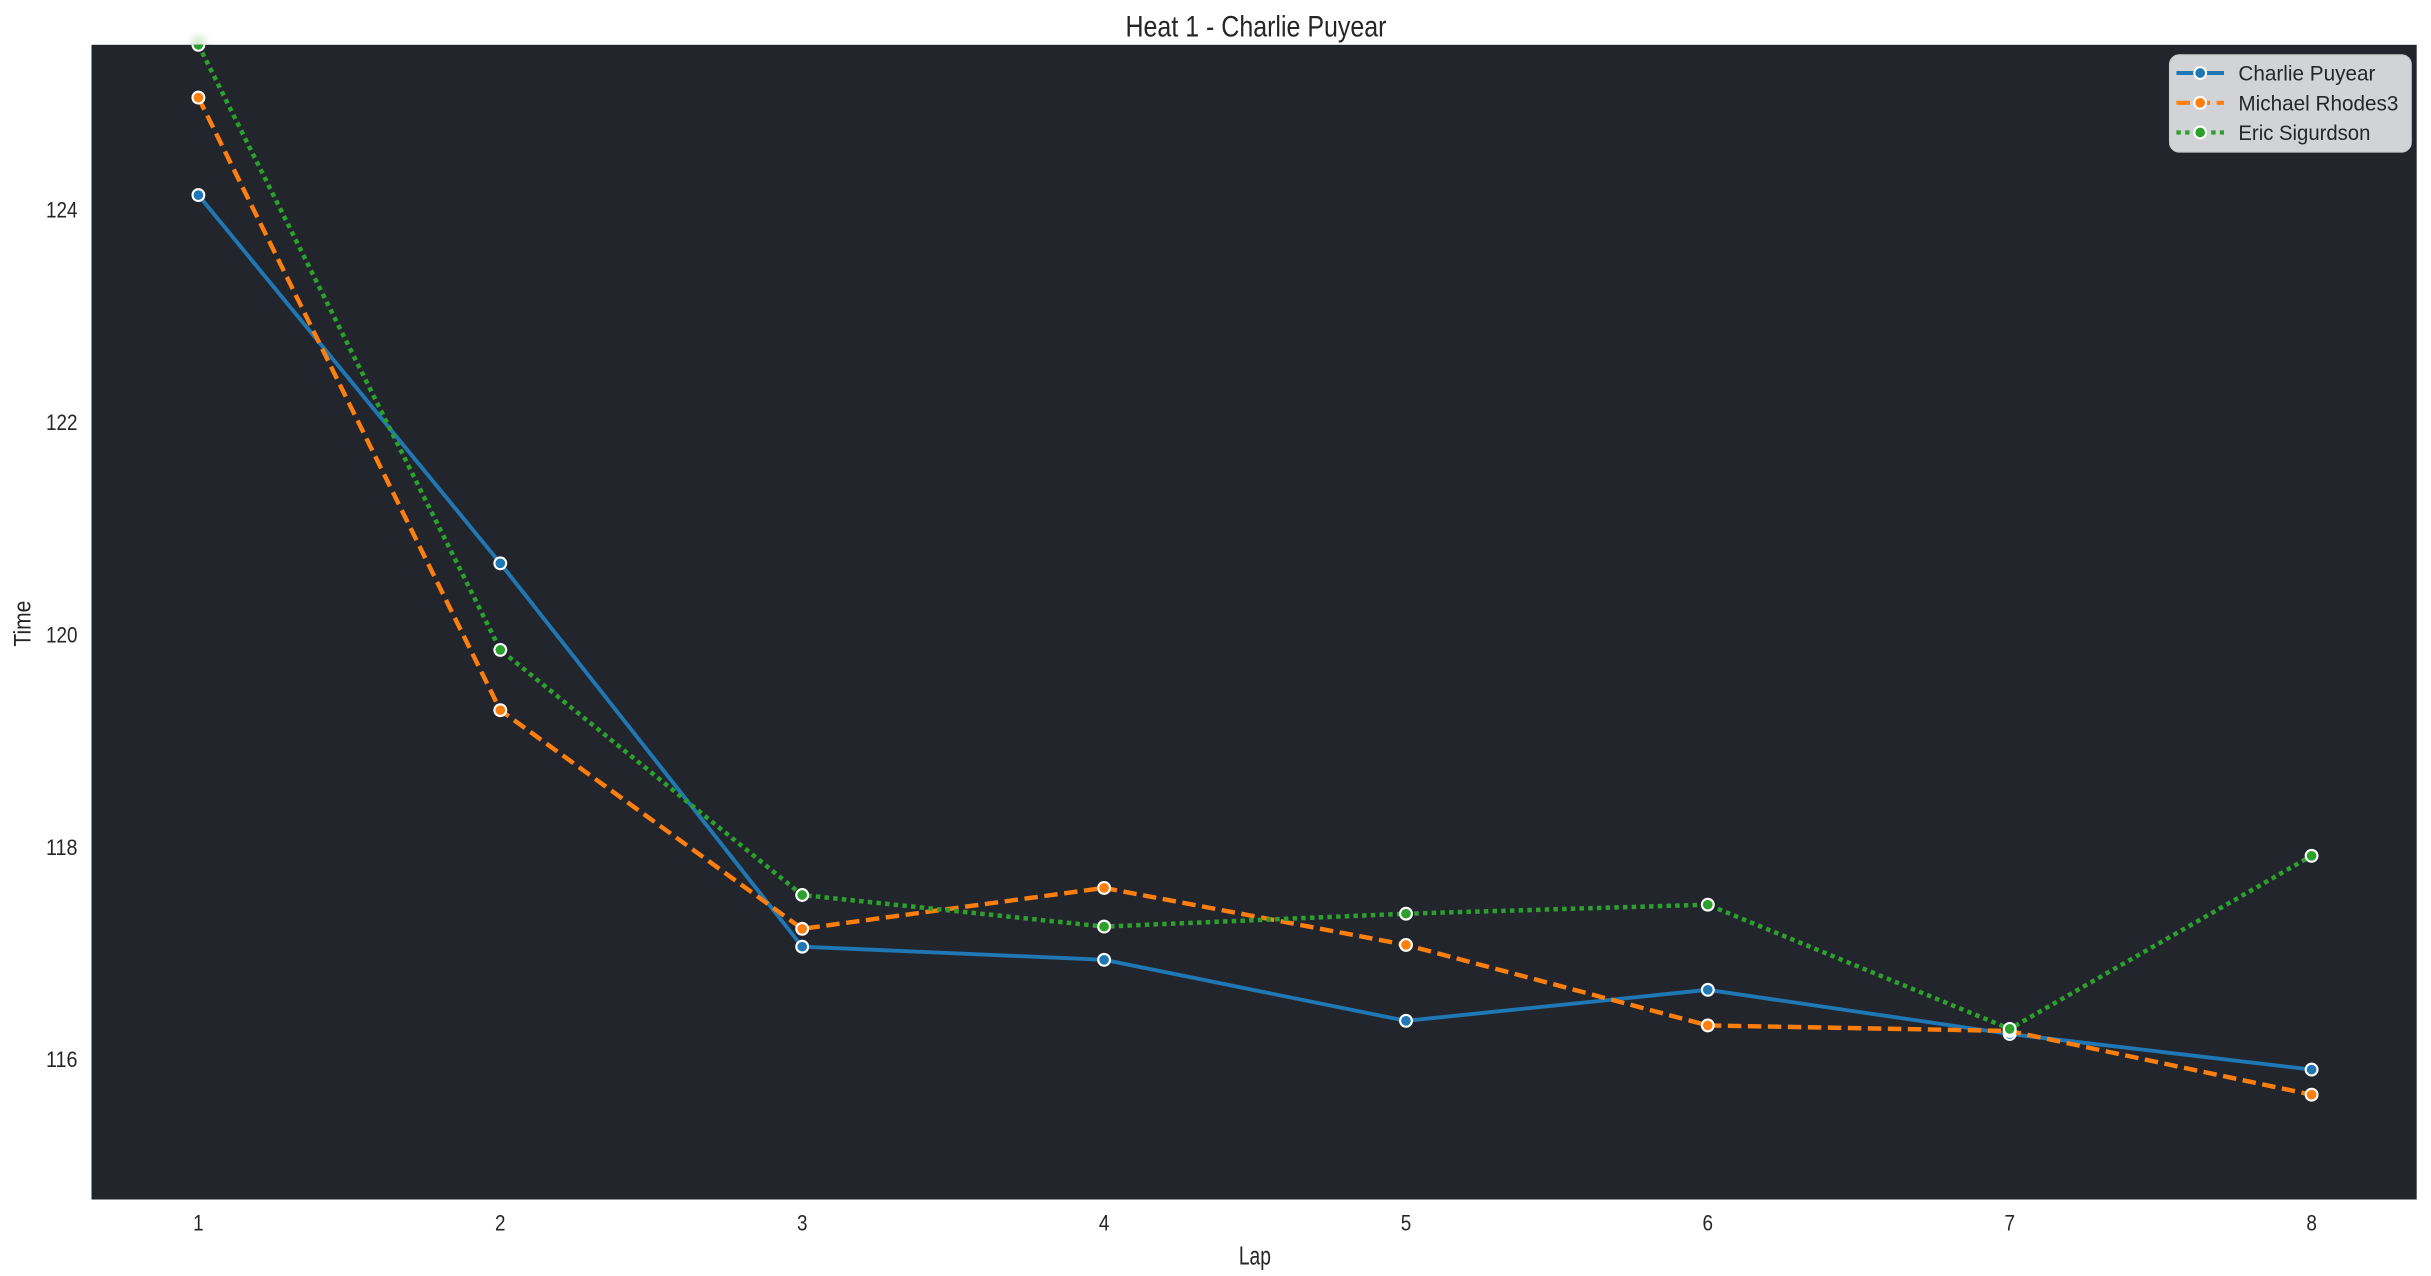 This screenshot has height=1276, width=2431. I want to click on svg-text: 118, so click(62, 847).